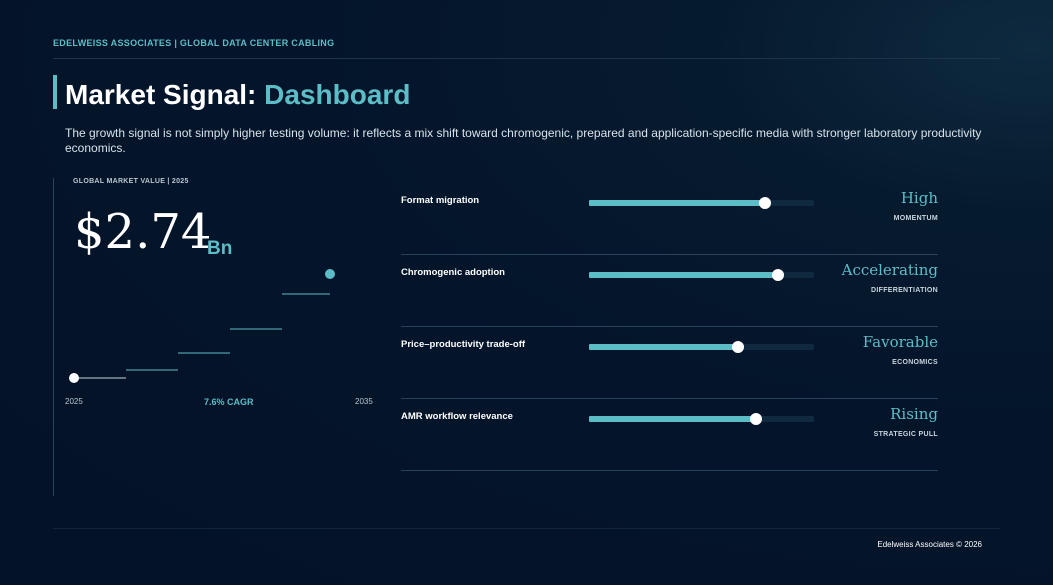 The width and height of the screenshot is (1053, 585). I want to click on metric-name: Price–productivity trade-off, so click(463, 344).